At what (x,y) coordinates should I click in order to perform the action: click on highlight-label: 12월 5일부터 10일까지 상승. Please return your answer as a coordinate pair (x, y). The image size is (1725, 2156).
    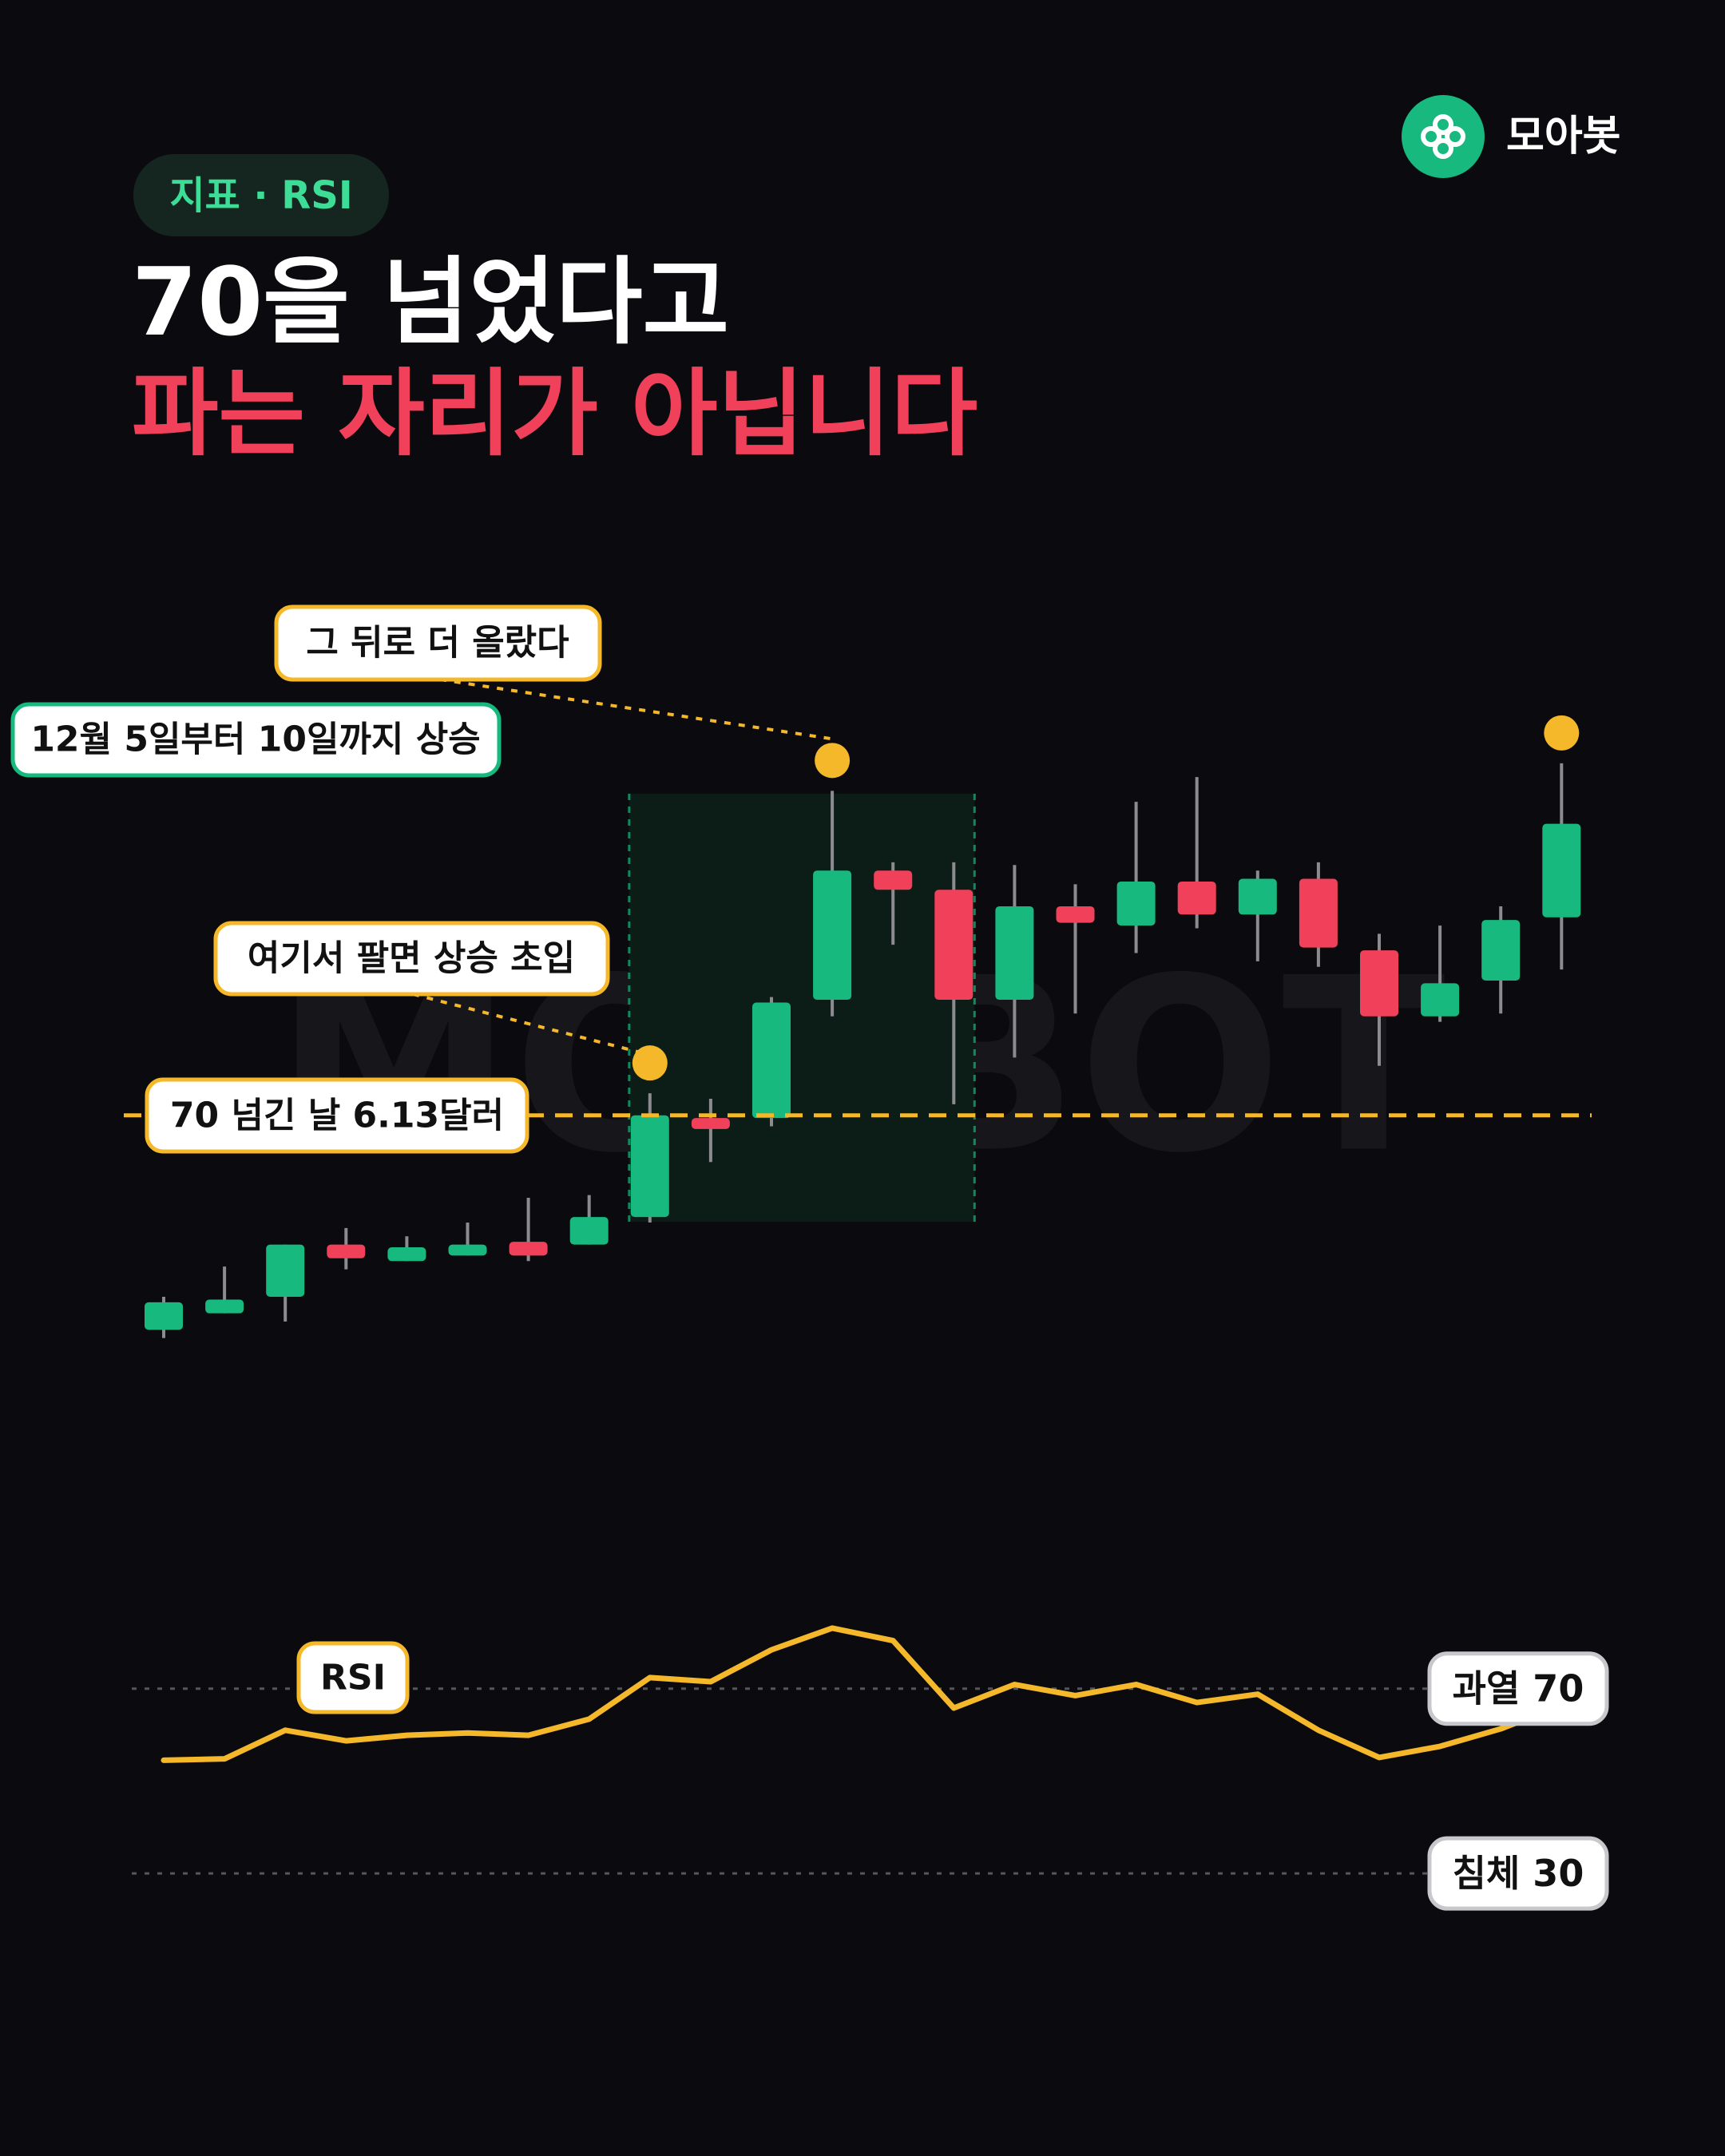
    Looking at the image, I should click on (255, 739).